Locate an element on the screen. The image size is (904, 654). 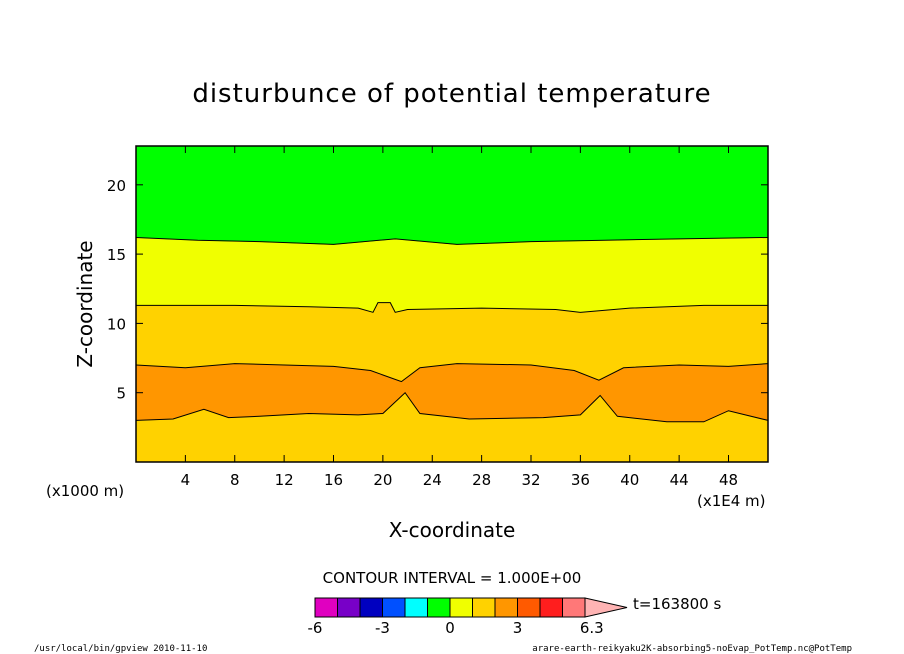
contour-interval-label: CONTOUR INTERVAL = 1.000E+00 is located at coordinates (452, 578).